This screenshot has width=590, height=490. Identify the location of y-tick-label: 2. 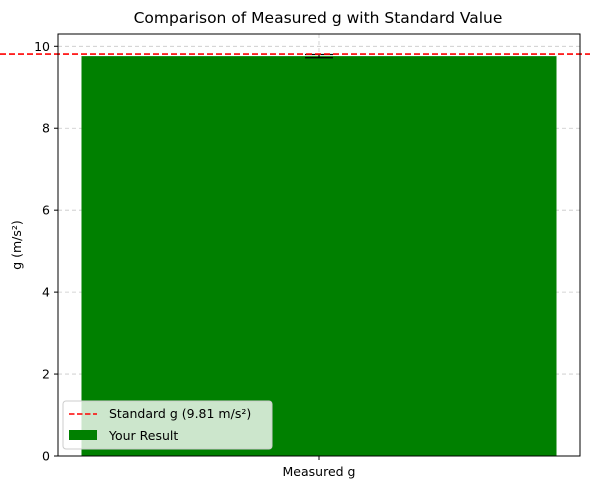
(46, 374).